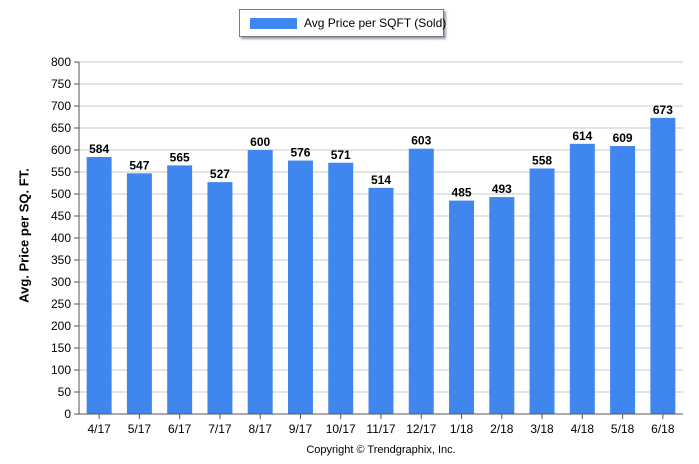 Image resolution: width=699 pixels, height=464 pixels. What do you see at coordinates (67, 414) in the screenshot?
I see `y-tick-label: 0` at bounding box center [67, 414].